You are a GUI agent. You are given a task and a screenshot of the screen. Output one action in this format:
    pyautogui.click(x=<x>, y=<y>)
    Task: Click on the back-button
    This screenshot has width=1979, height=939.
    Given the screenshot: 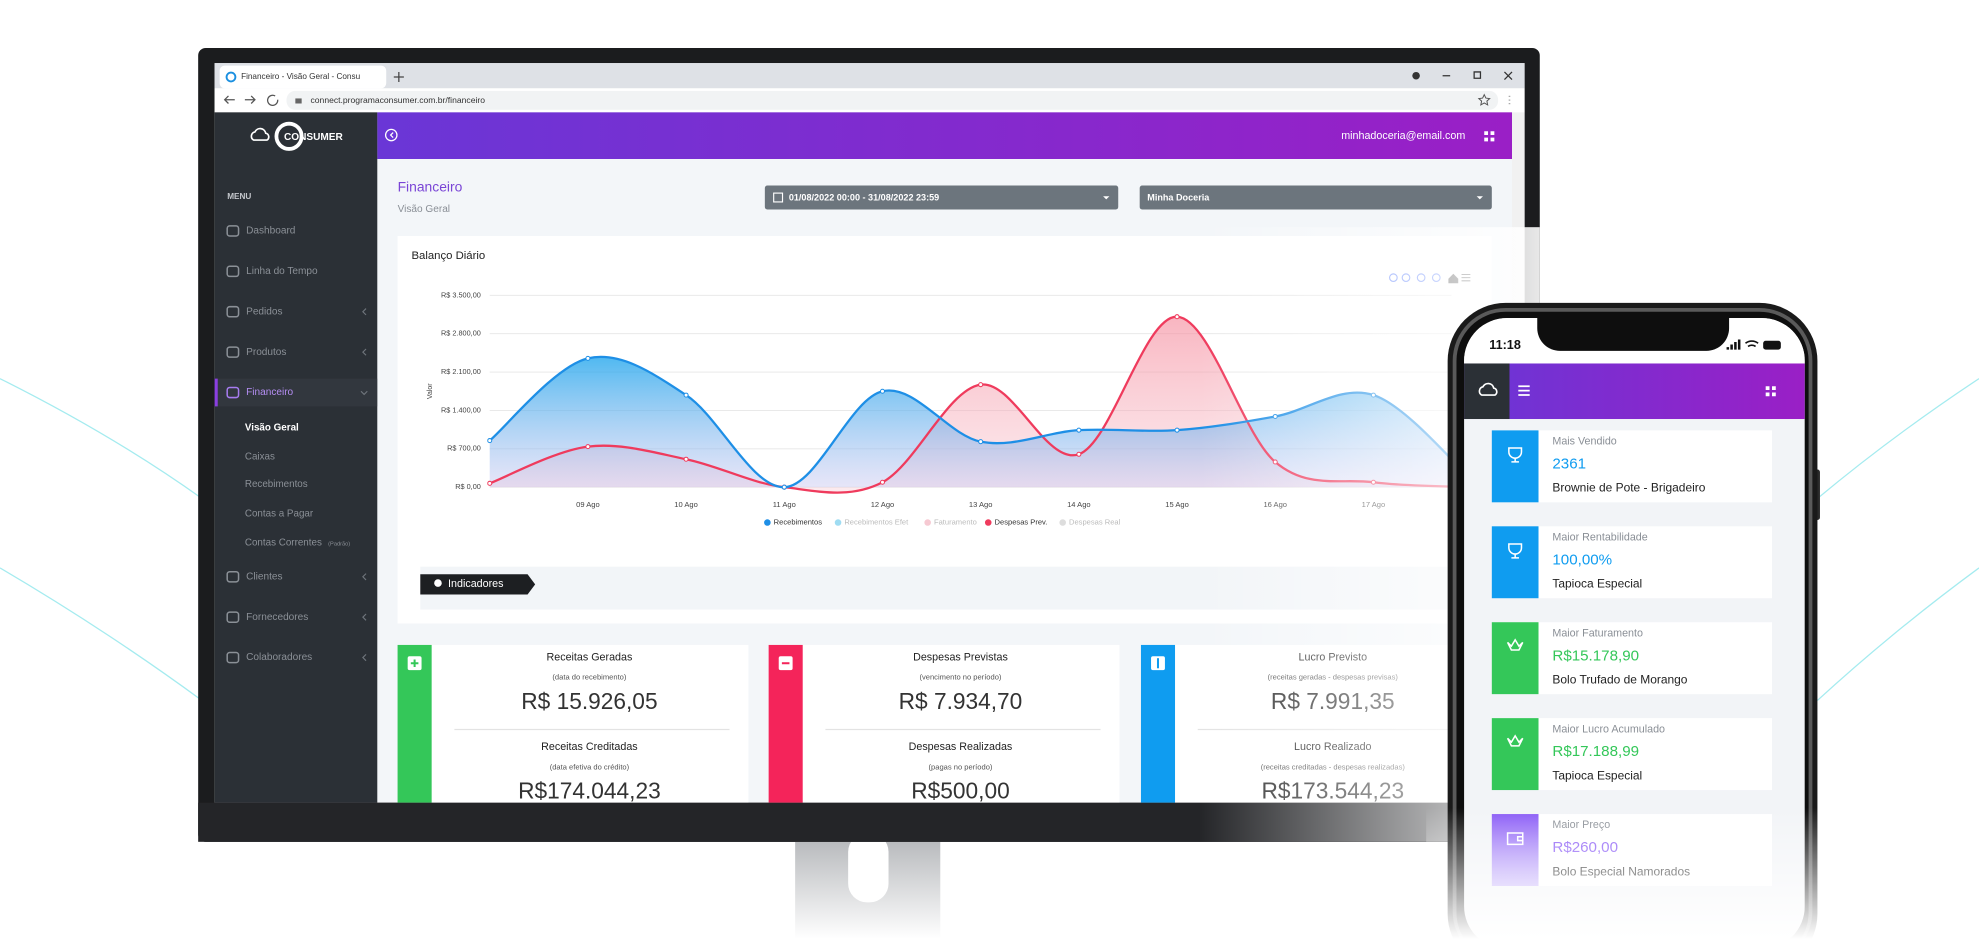 What is the action you would take?
    pyautogui.click(x=391, y=135)
    